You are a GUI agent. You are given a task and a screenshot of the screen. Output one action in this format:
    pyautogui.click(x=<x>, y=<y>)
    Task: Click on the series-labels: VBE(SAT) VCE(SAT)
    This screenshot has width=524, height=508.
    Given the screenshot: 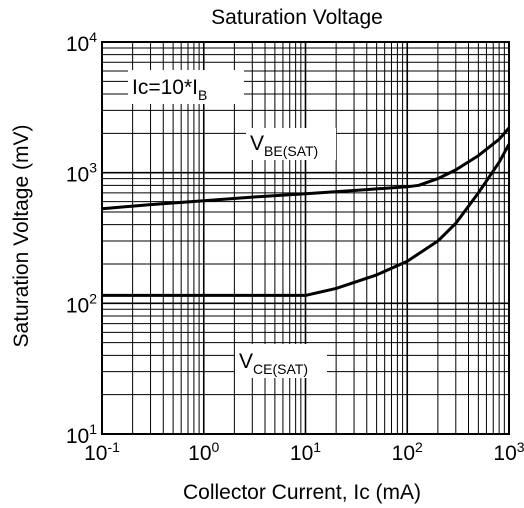 What is the action you would take?
    pyautogui.click(x=285, y=253)
    